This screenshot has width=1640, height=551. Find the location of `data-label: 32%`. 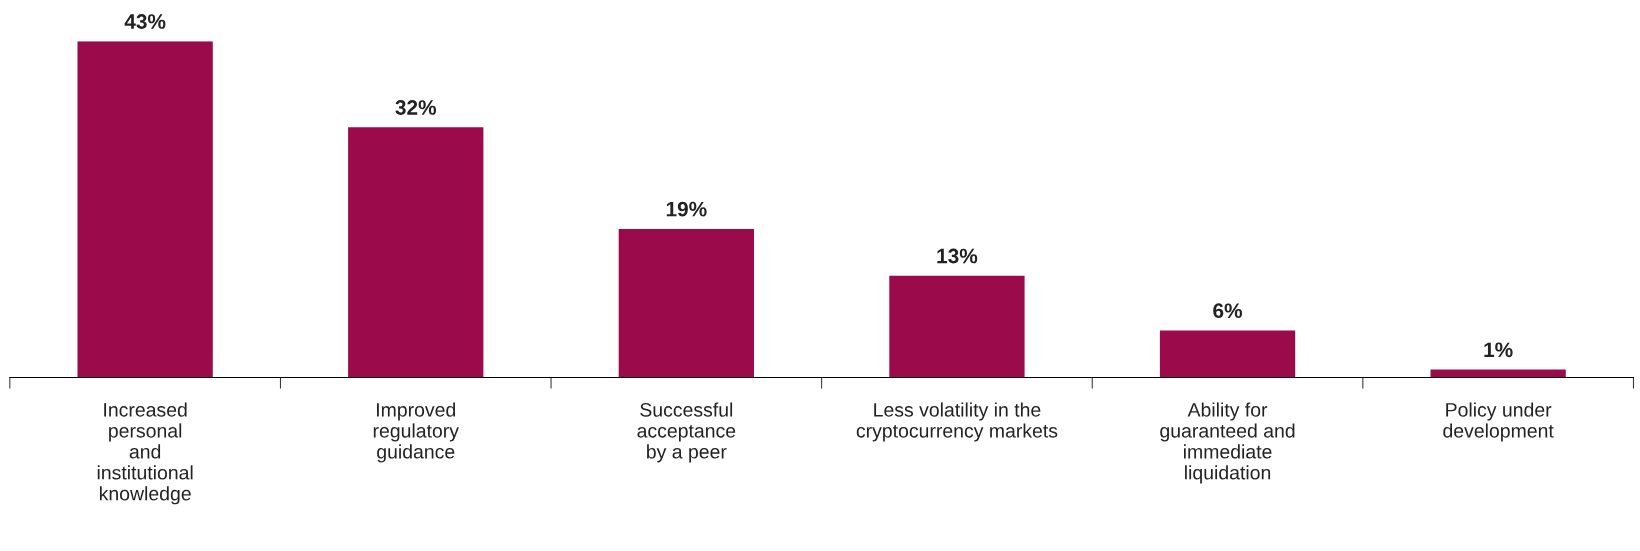

data-label: 32% is located at coordinates (416, 107).